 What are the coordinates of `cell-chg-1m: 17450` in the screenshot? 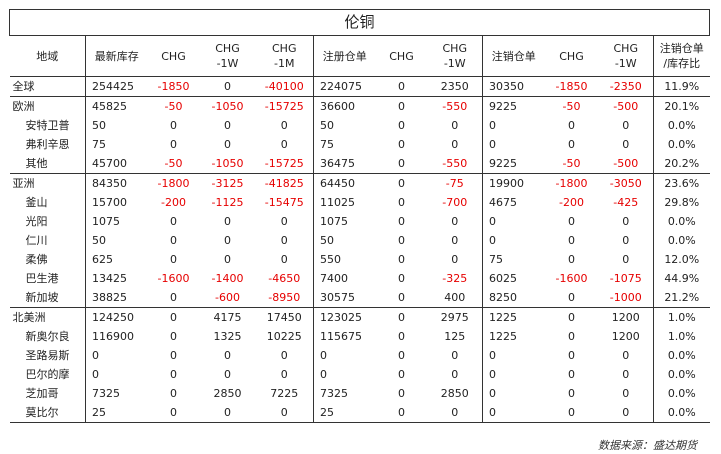 It's located at (284, 317).